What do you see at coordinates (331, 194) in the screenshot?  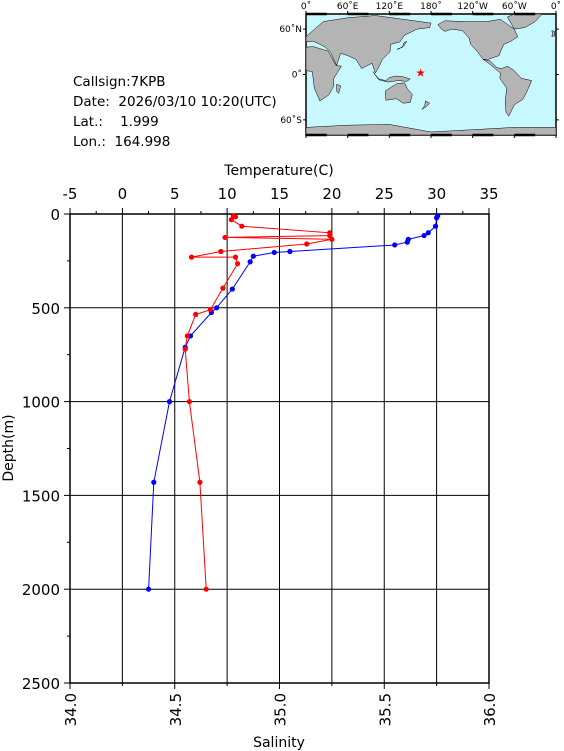 I see `temperature-tick-label: 20` at bounding box center [331, 194].